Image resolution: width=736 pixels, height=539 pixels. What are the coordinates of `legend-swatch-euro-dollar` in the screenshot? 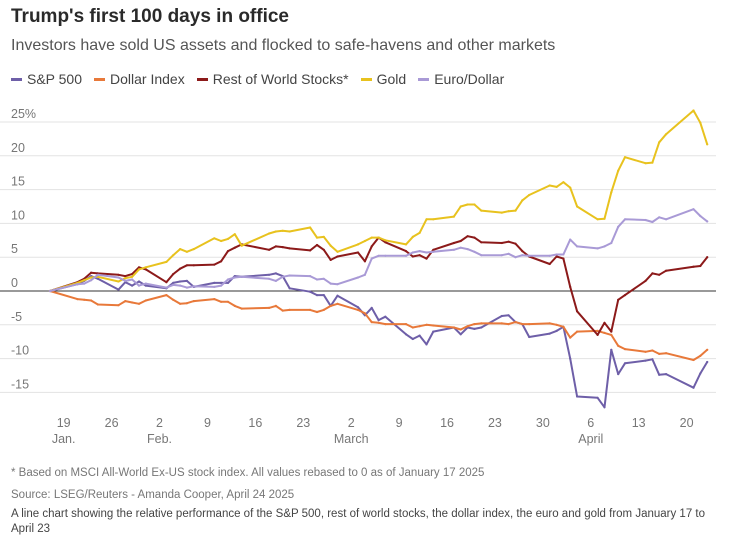 It's located at (424, 79).